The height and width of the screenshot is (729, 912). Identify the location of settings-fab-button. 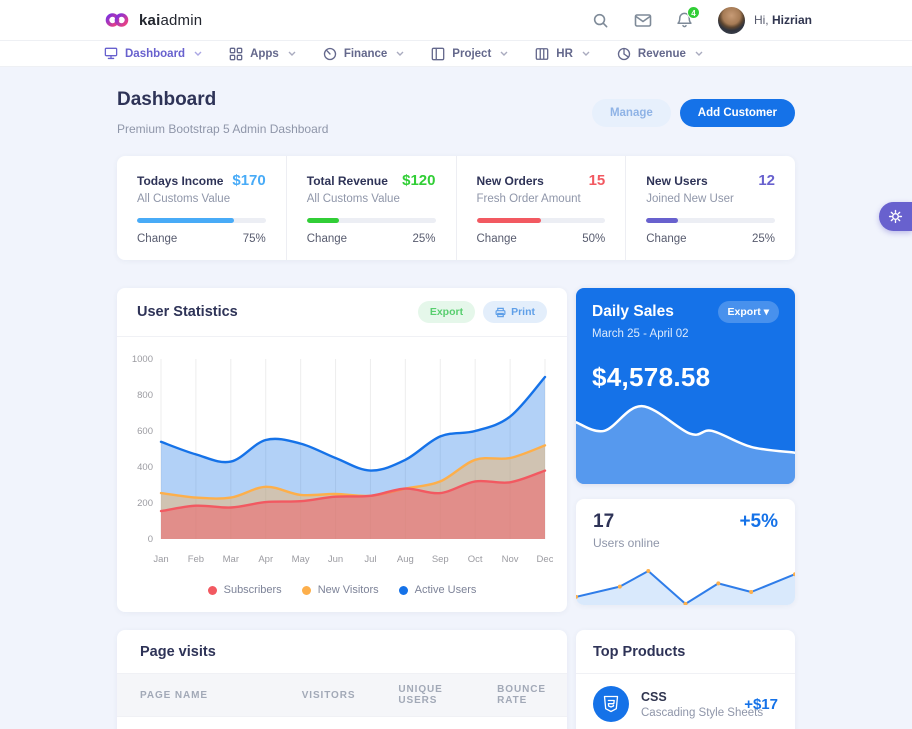
(895, 216).